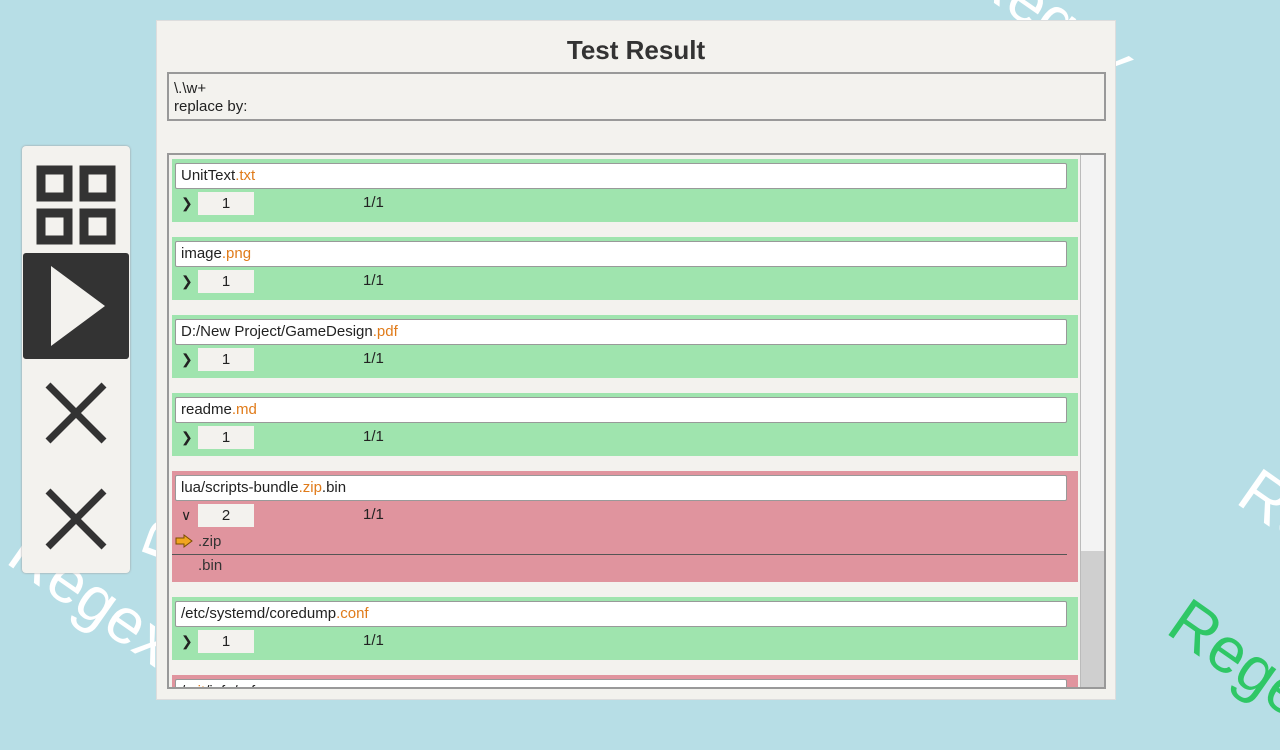  What do you see at coordinates (208, 175) in the screenshot?
I see `text: UnitText` at bounding box center [208, 175].